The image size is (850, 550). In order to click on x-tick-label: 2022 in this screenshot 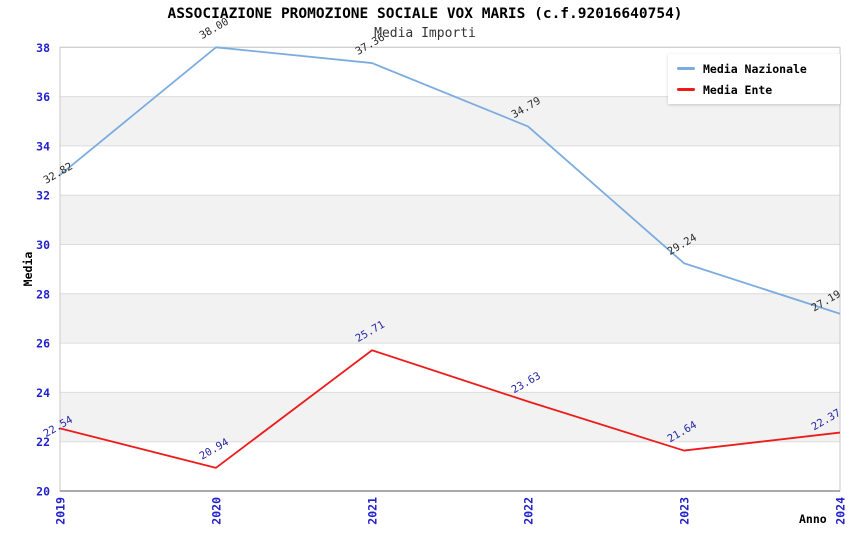, I will do `click(529, 511)`.